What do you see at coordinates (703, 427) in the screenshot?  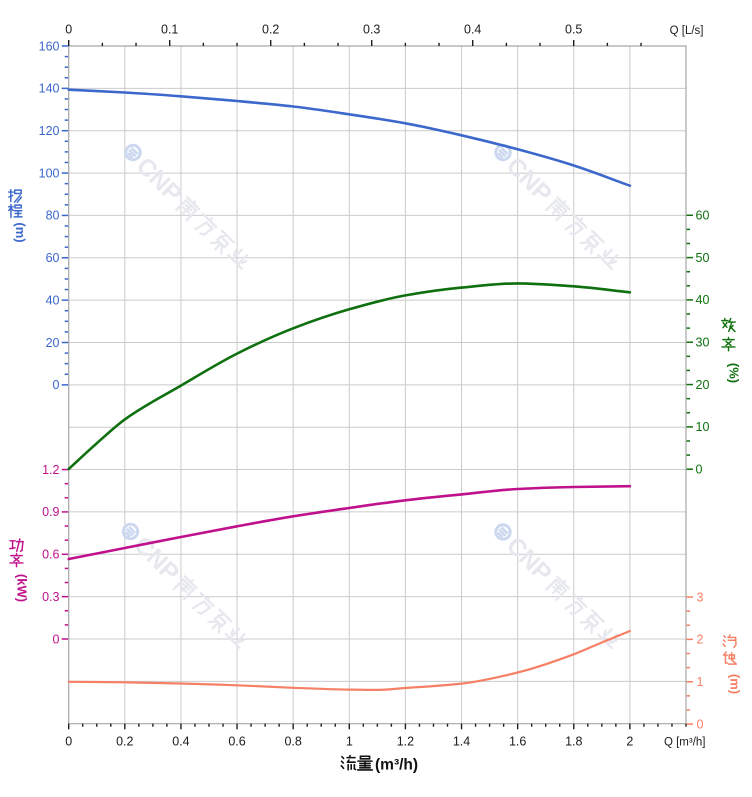 I see `svg-text: 10` at bounding box center [703, 427].